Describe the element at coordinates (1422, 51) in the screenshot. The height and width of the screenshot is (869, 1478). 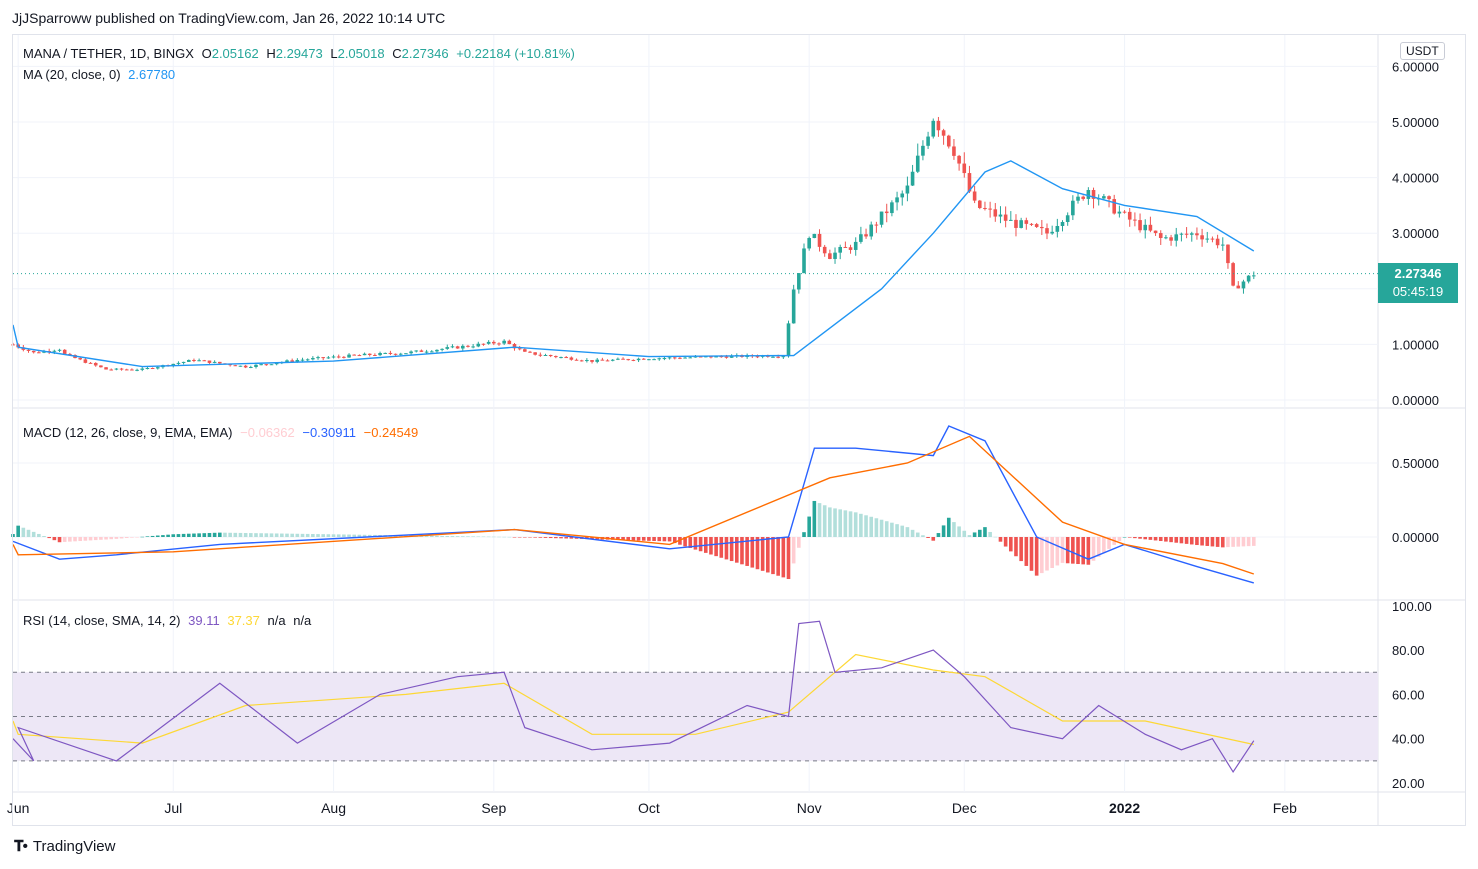
I see `currency-button: USDT` at that location.